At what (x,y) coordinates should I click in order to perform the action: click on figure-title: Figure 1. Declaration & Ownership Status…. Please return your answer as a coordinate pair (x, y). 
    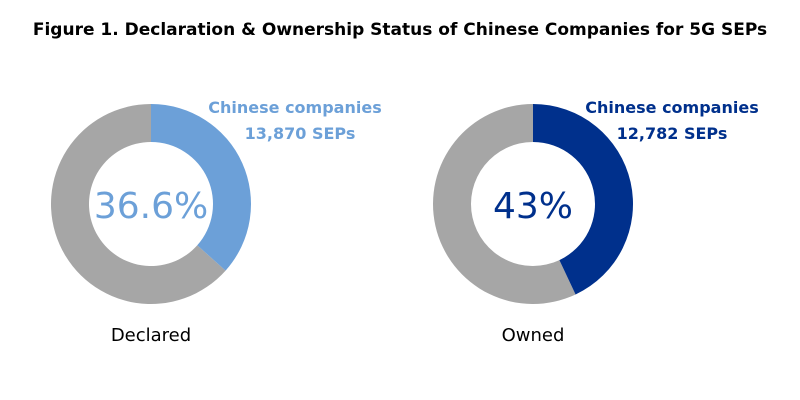
    Looking at the image, I should click on (400, 30).